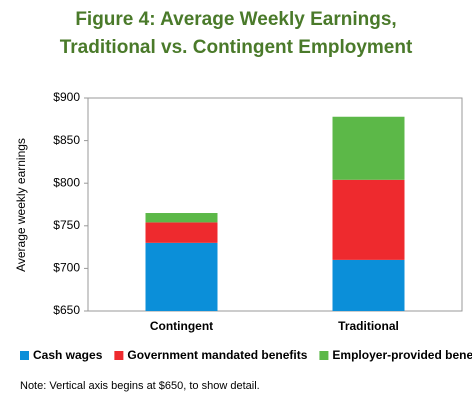 This screenshot has height=410, width=472. What do you see at coordinates (402, 355) in the screenshot?
I see `legend-label: Employer-provided benefits` at bounding box center [402, 355].